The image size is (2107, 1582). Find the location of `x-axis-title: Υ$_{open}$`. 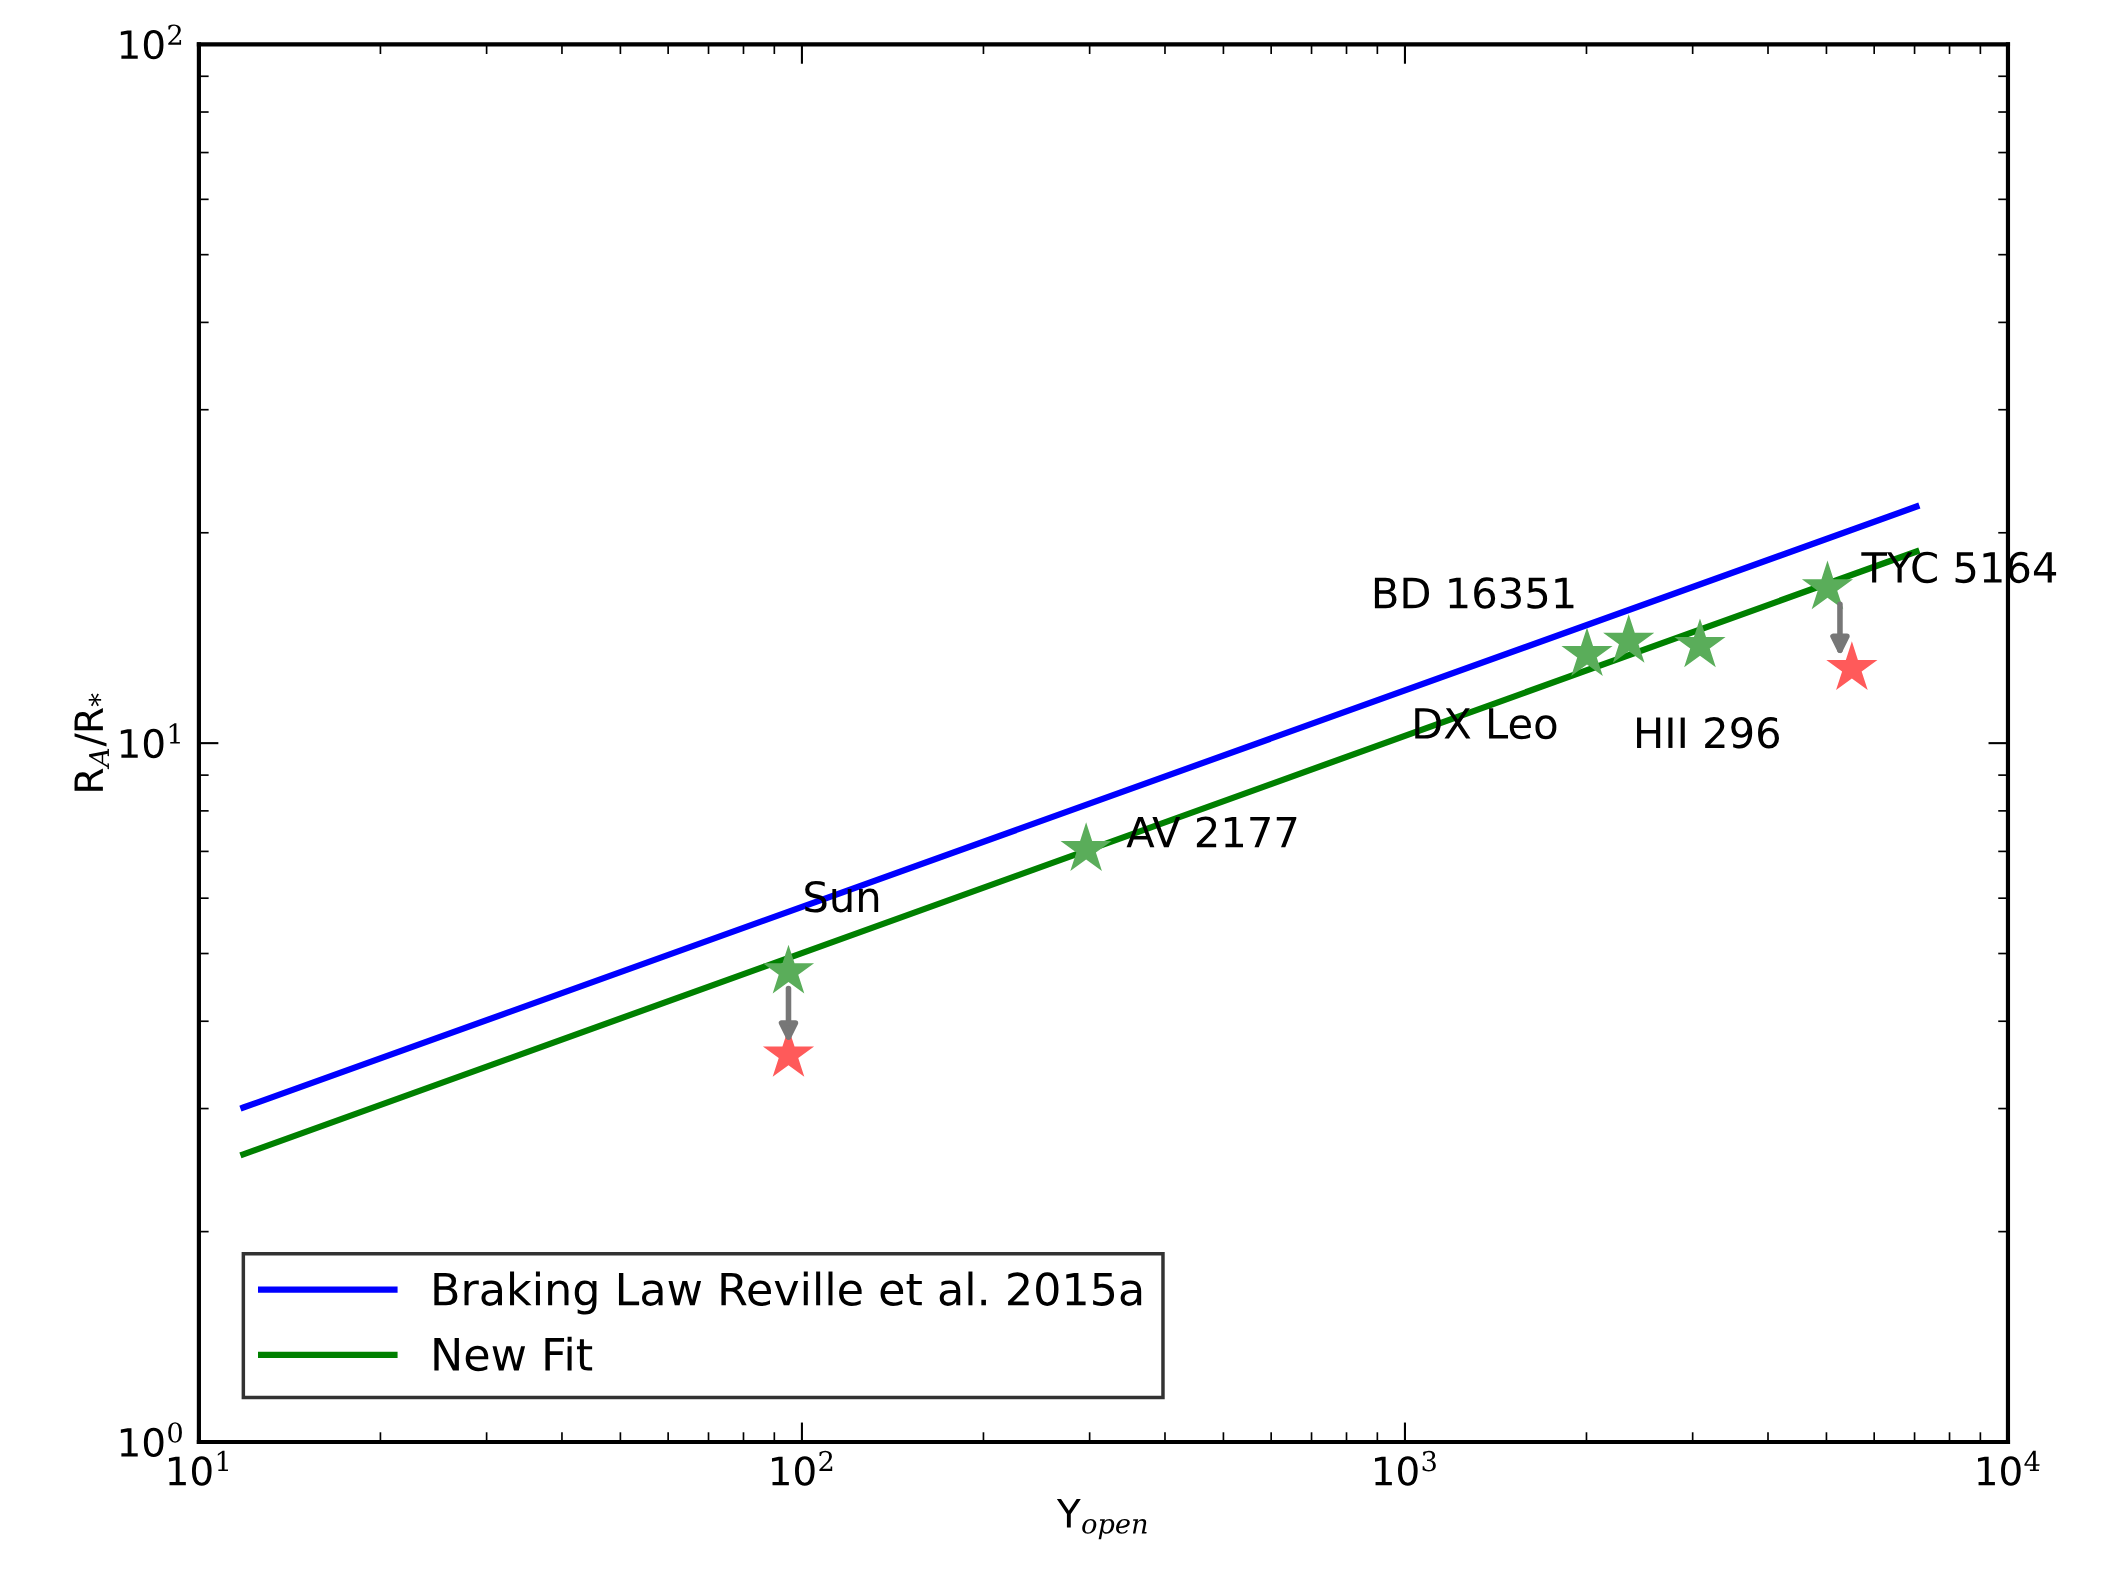

x-axis-title: Υ$_{open}$ is located at coordinates (1101, 1519).